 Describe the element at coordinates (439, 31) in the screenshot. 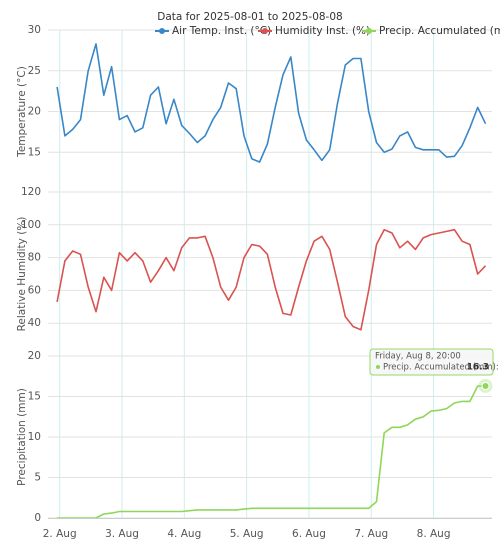

I see `legend-label: Precip. Accumulated (mm)` at that location.